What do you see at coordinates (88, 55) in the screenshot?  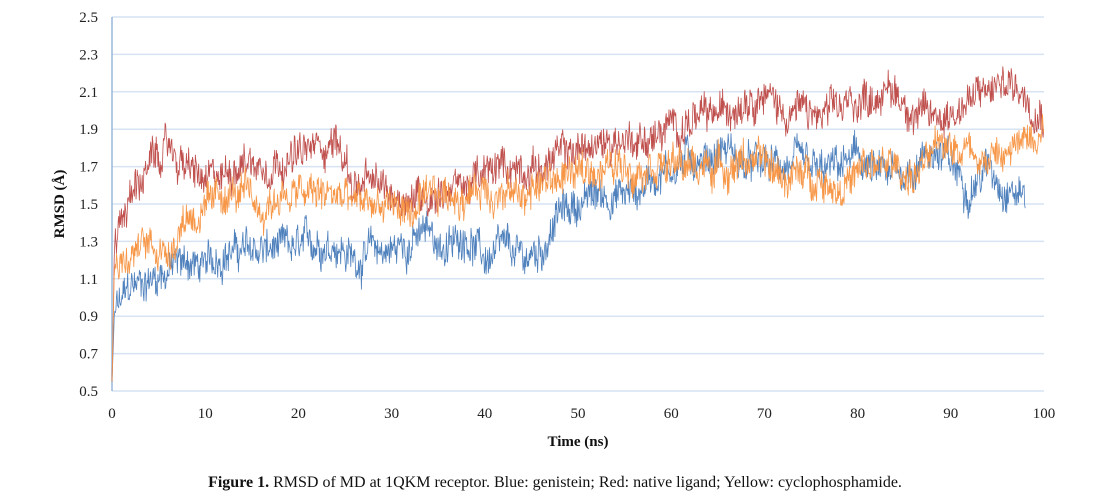 I see `y-tick-label: 2.3` at bounding box center [88, 55].